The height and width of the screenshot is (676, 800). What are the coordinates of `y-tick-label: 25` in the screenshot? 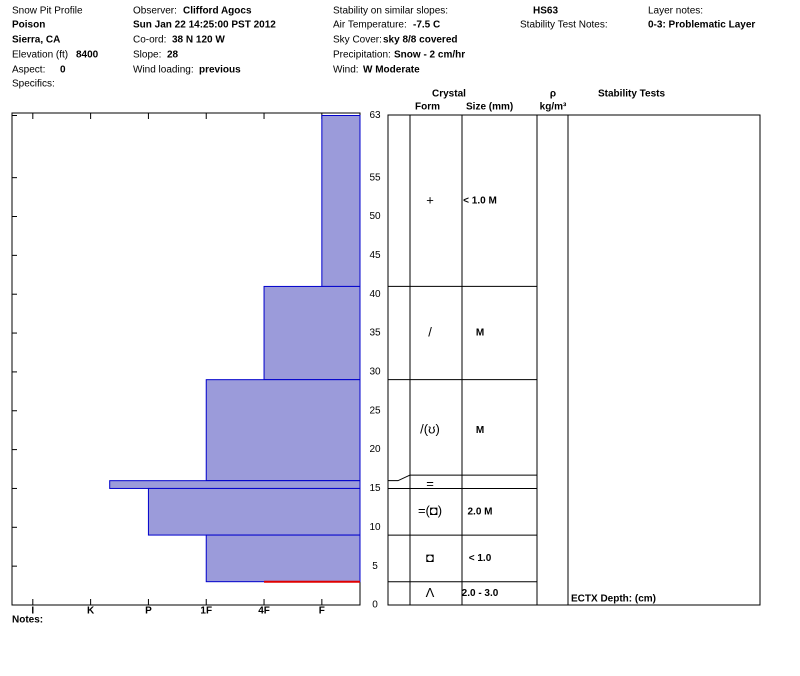 It's located at (375, 410).